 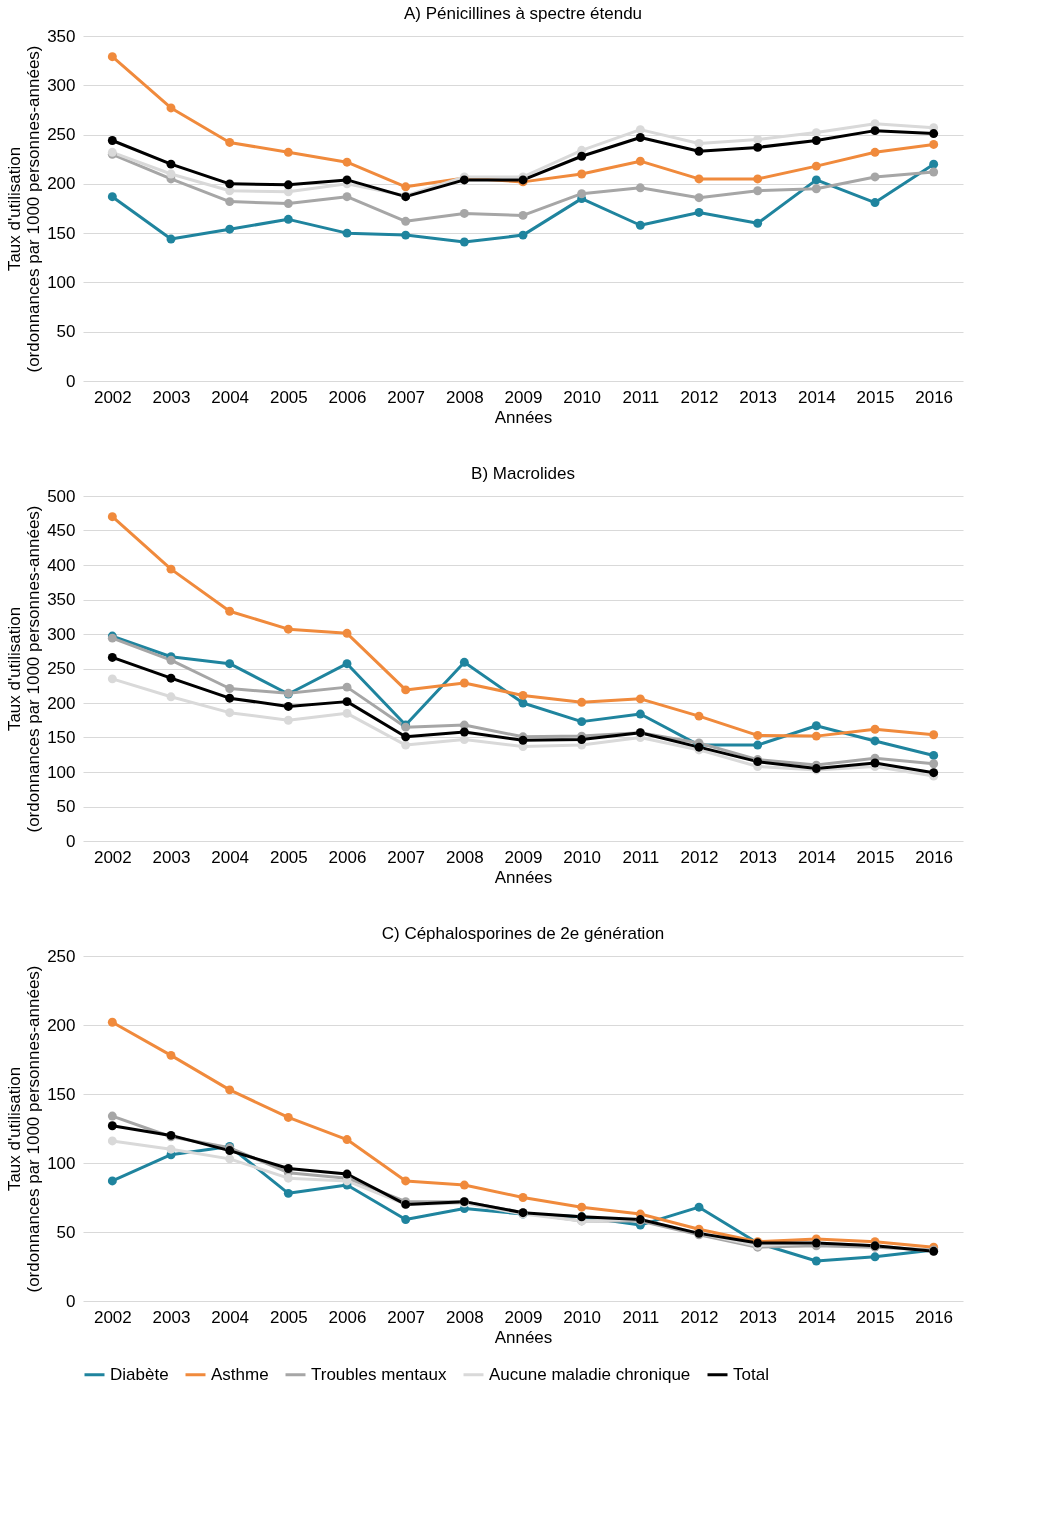 I want to click on chart-title: C) Céphalosporines de 2e génération, so click(x=523, y=933).